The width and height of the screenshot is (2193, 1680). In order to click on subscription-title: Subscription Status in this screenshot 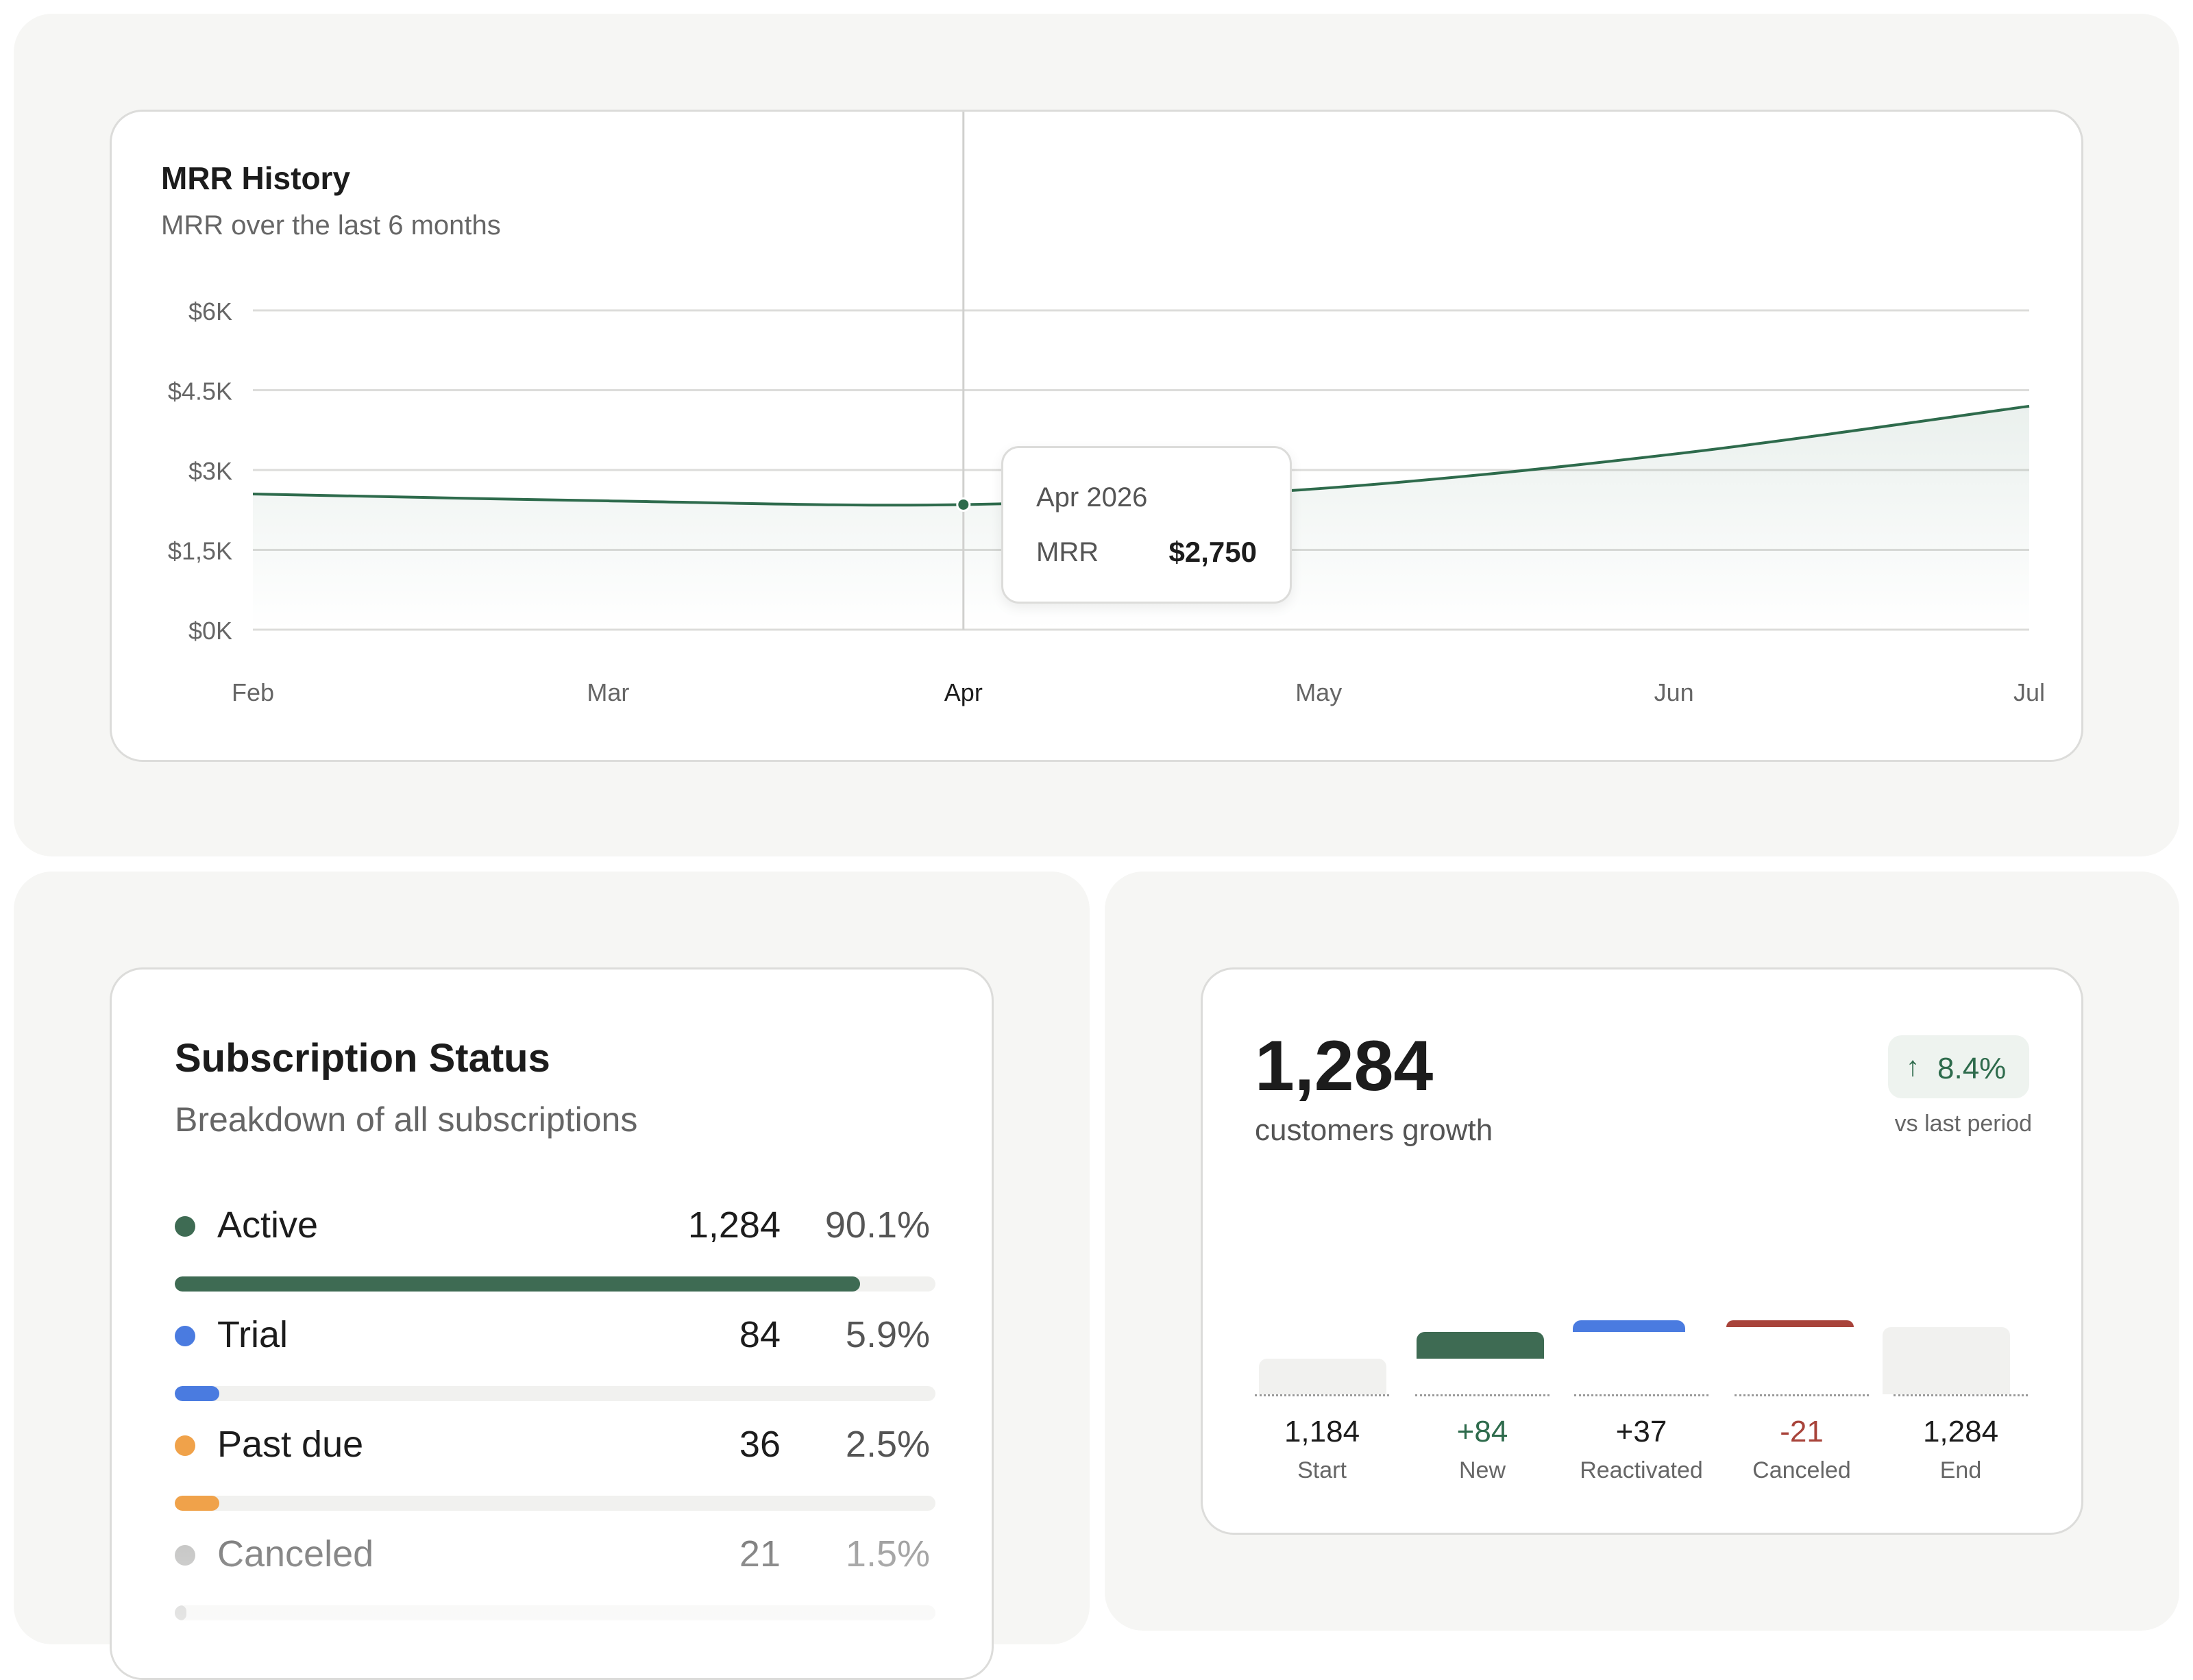, I will do `click(362, 1058)`.